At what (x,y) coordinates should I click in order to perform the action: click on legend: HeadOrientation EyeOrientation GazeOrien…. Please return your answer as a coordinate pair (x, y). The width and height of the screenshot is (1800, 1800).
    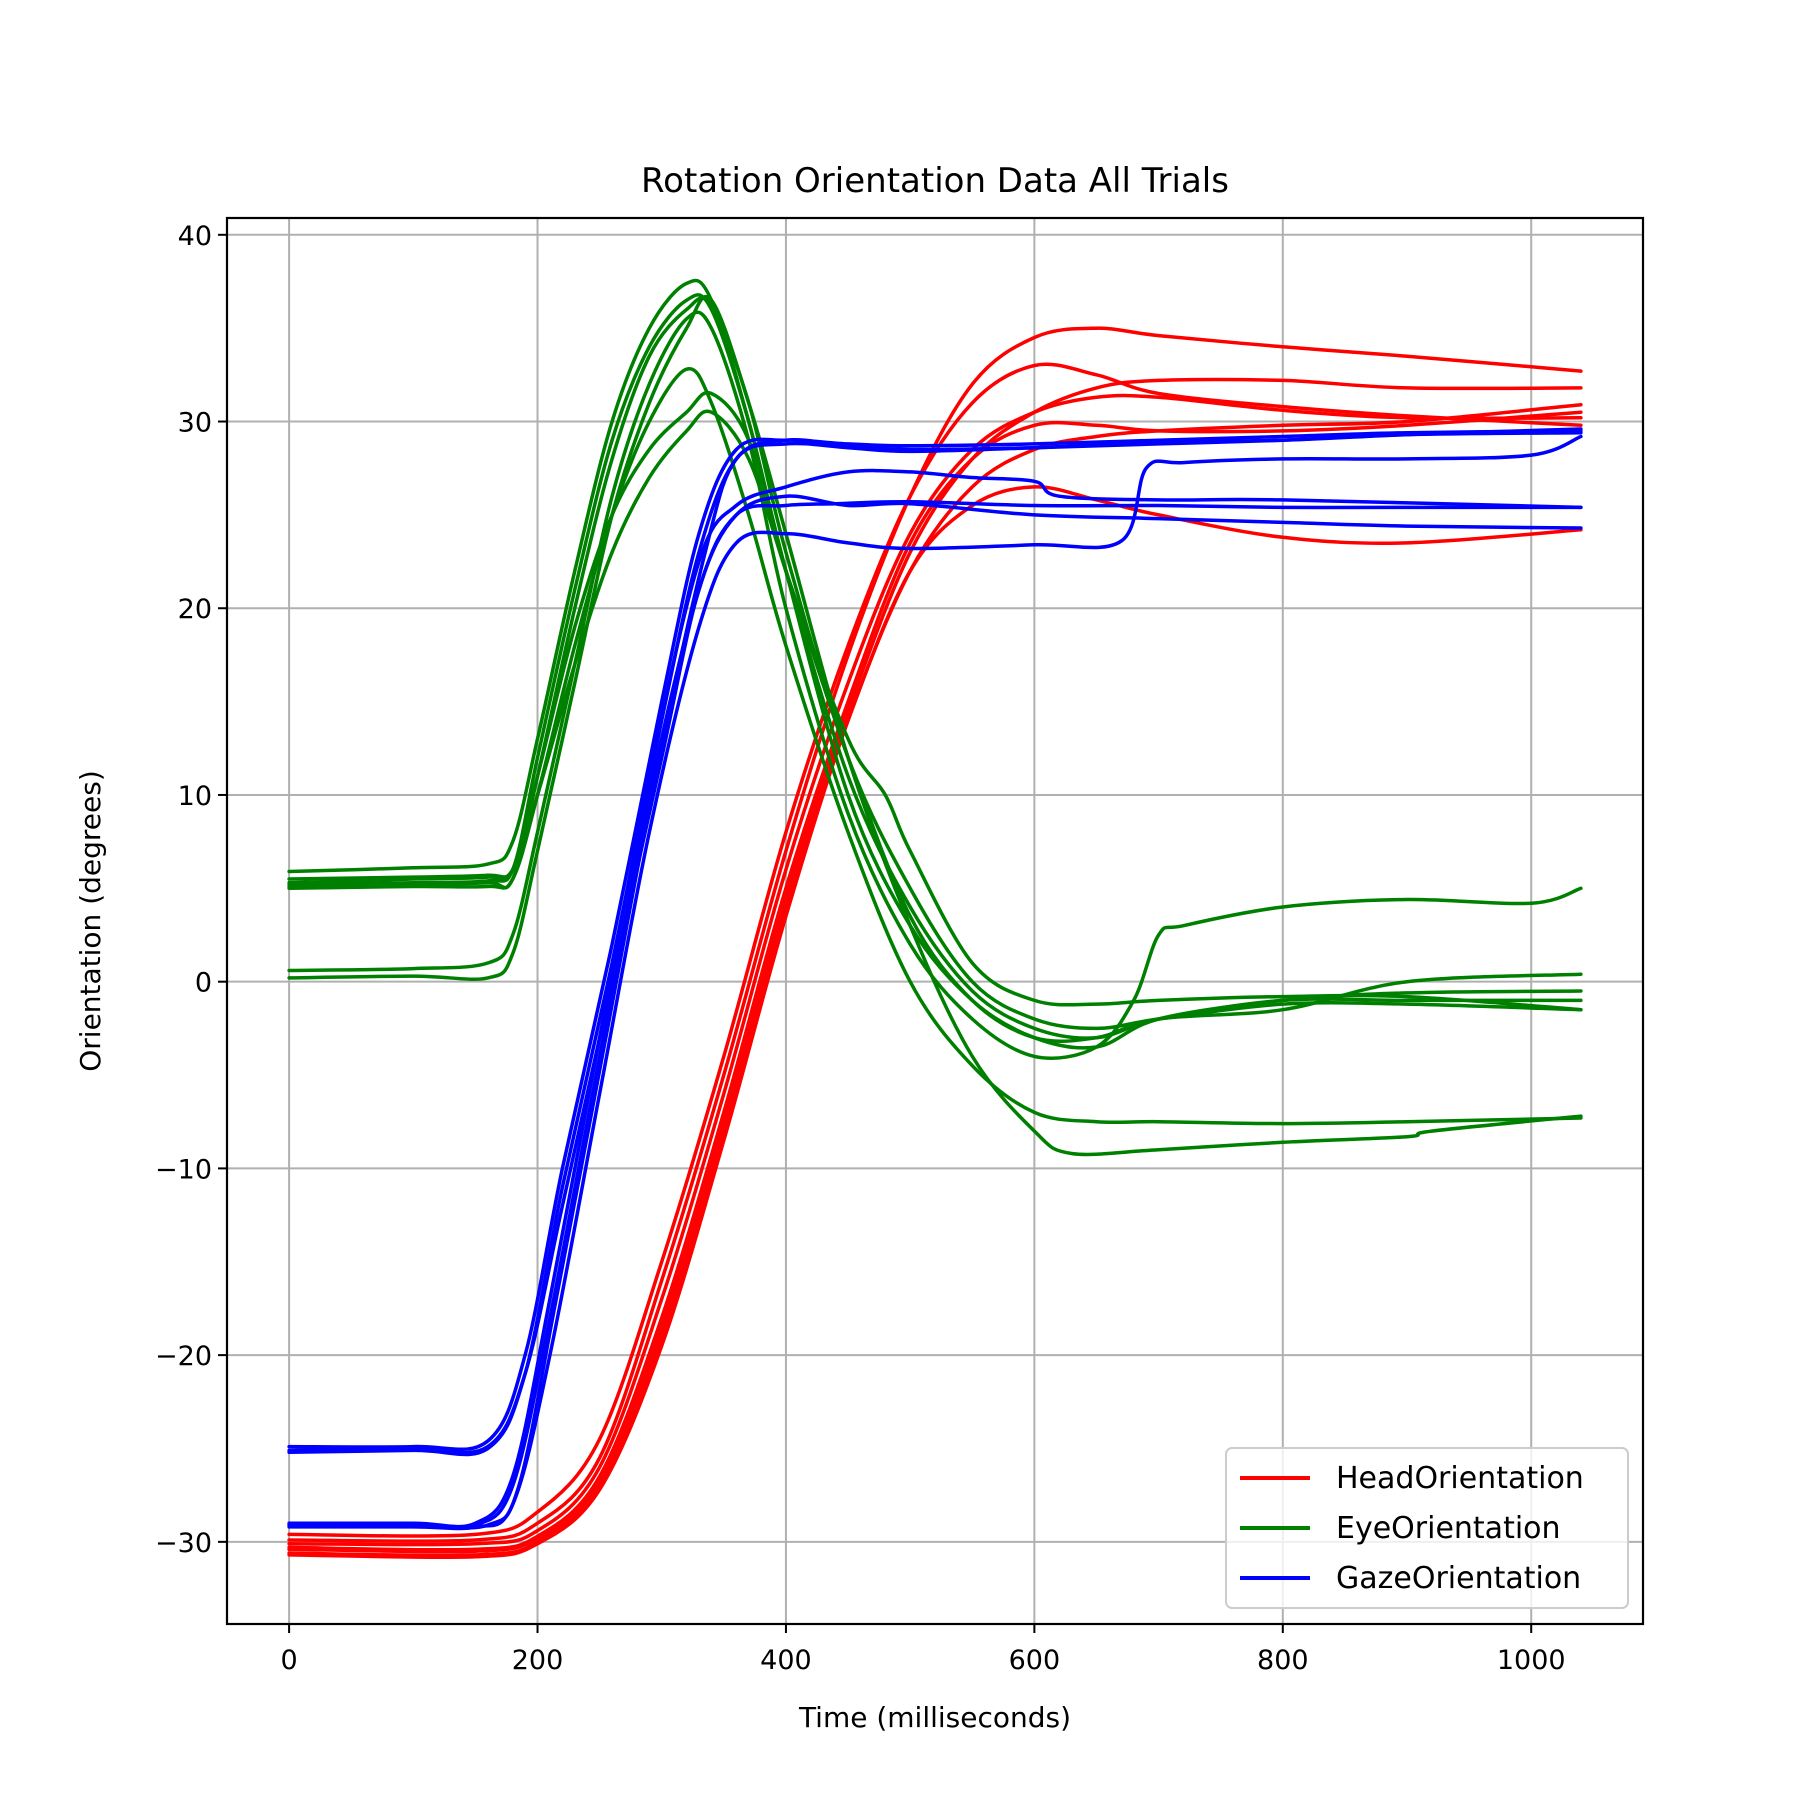
    Looking at the image, I should click on (1427, 1528).